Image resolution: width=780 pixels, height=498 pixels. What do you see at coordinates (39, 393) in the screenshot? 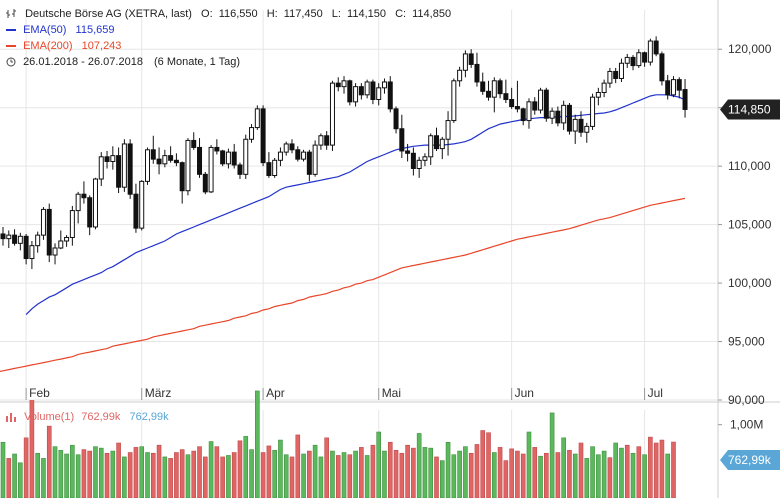
I see `x-tick-label: Feb` at bounding box center [39, 393].